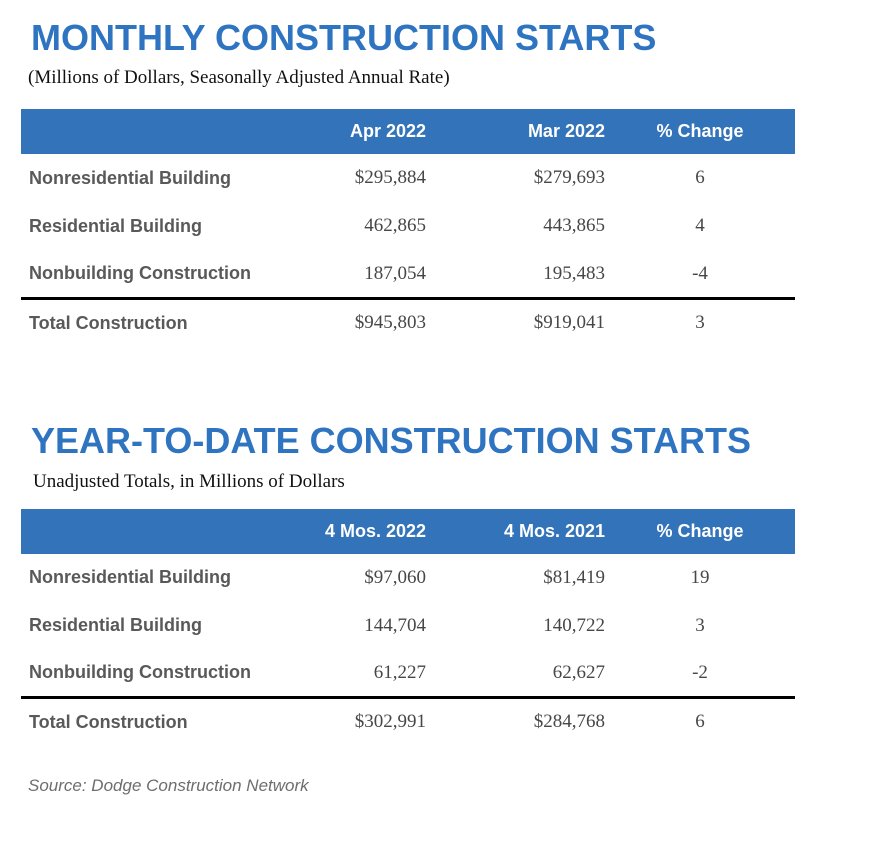 The image size is (880, 868). What do you see at coordinates (574, 273) in the screenshot?
I see `value-cell: 195,483` at bounding box center [574, 273].